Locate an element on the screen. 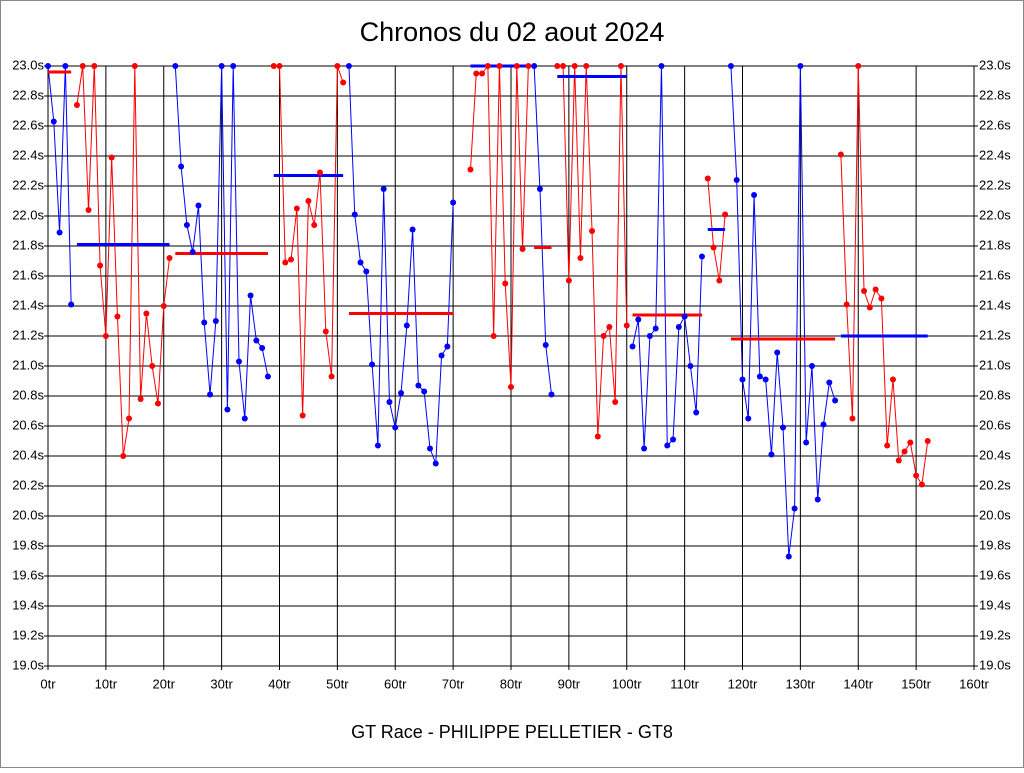 The width and height of the screenshot is (1024, 773). x-tick-label: 100tr is located at coordinates (627, 683).